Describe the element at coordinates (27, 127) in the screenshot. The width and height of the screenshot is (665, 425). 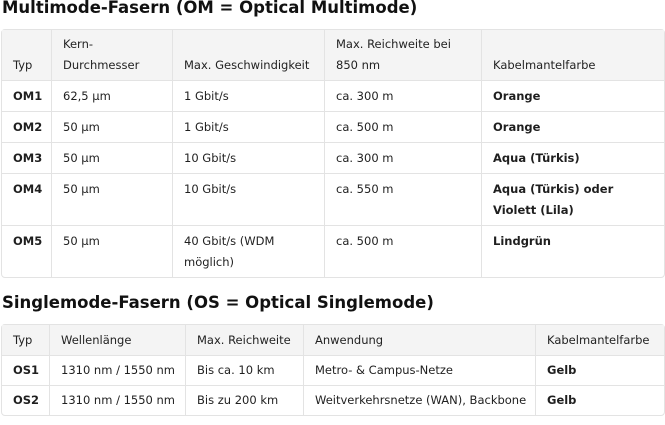
I see `cell-typ: OM2` at that location.